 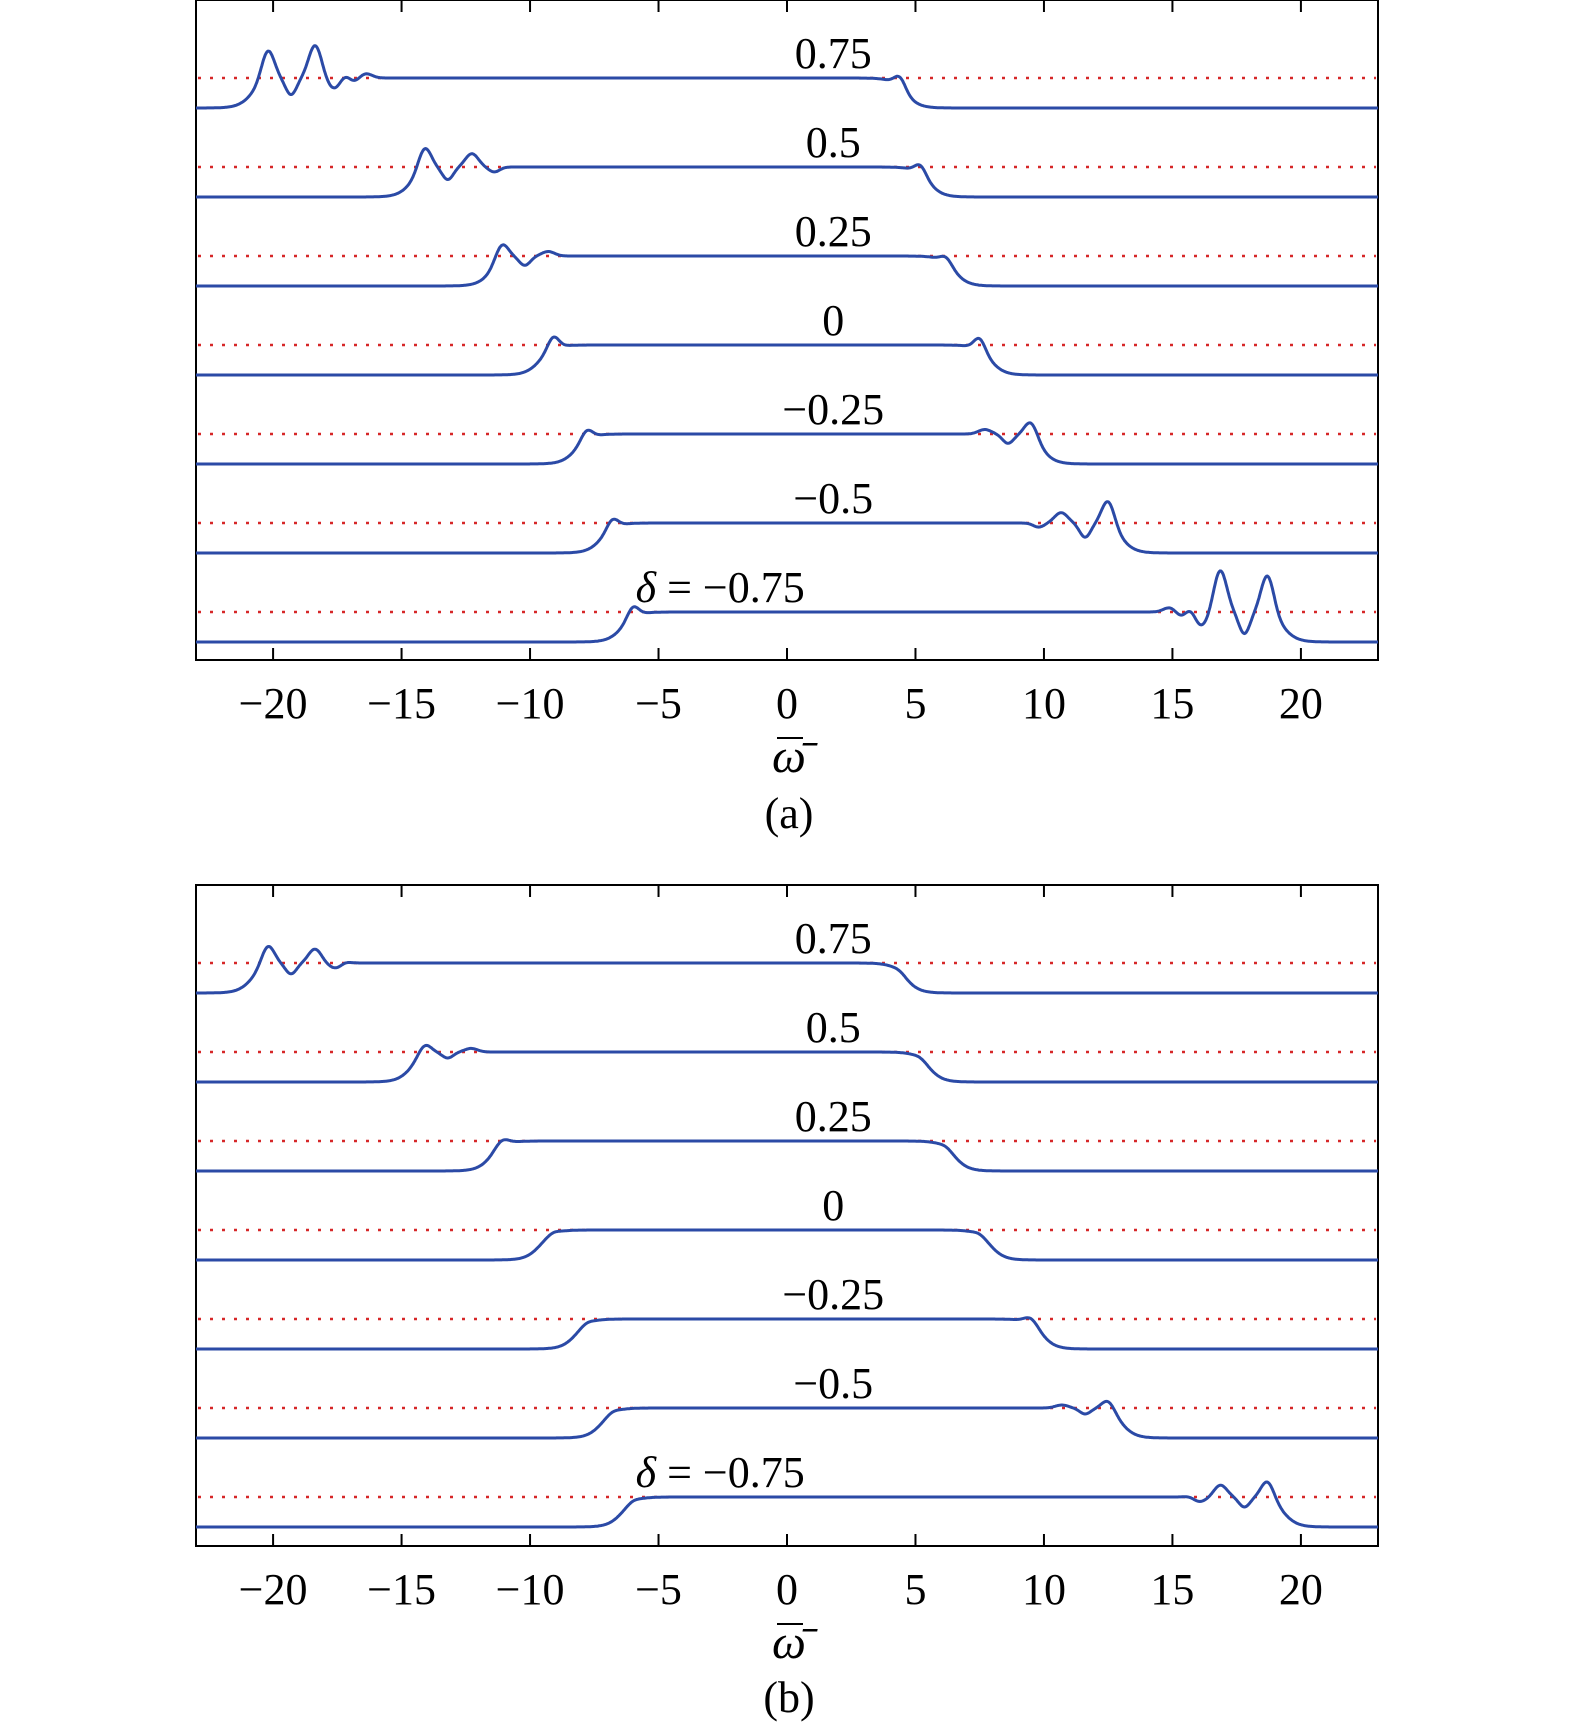 I want to click on panel-caption: (b), so click(x=788, y=1697).